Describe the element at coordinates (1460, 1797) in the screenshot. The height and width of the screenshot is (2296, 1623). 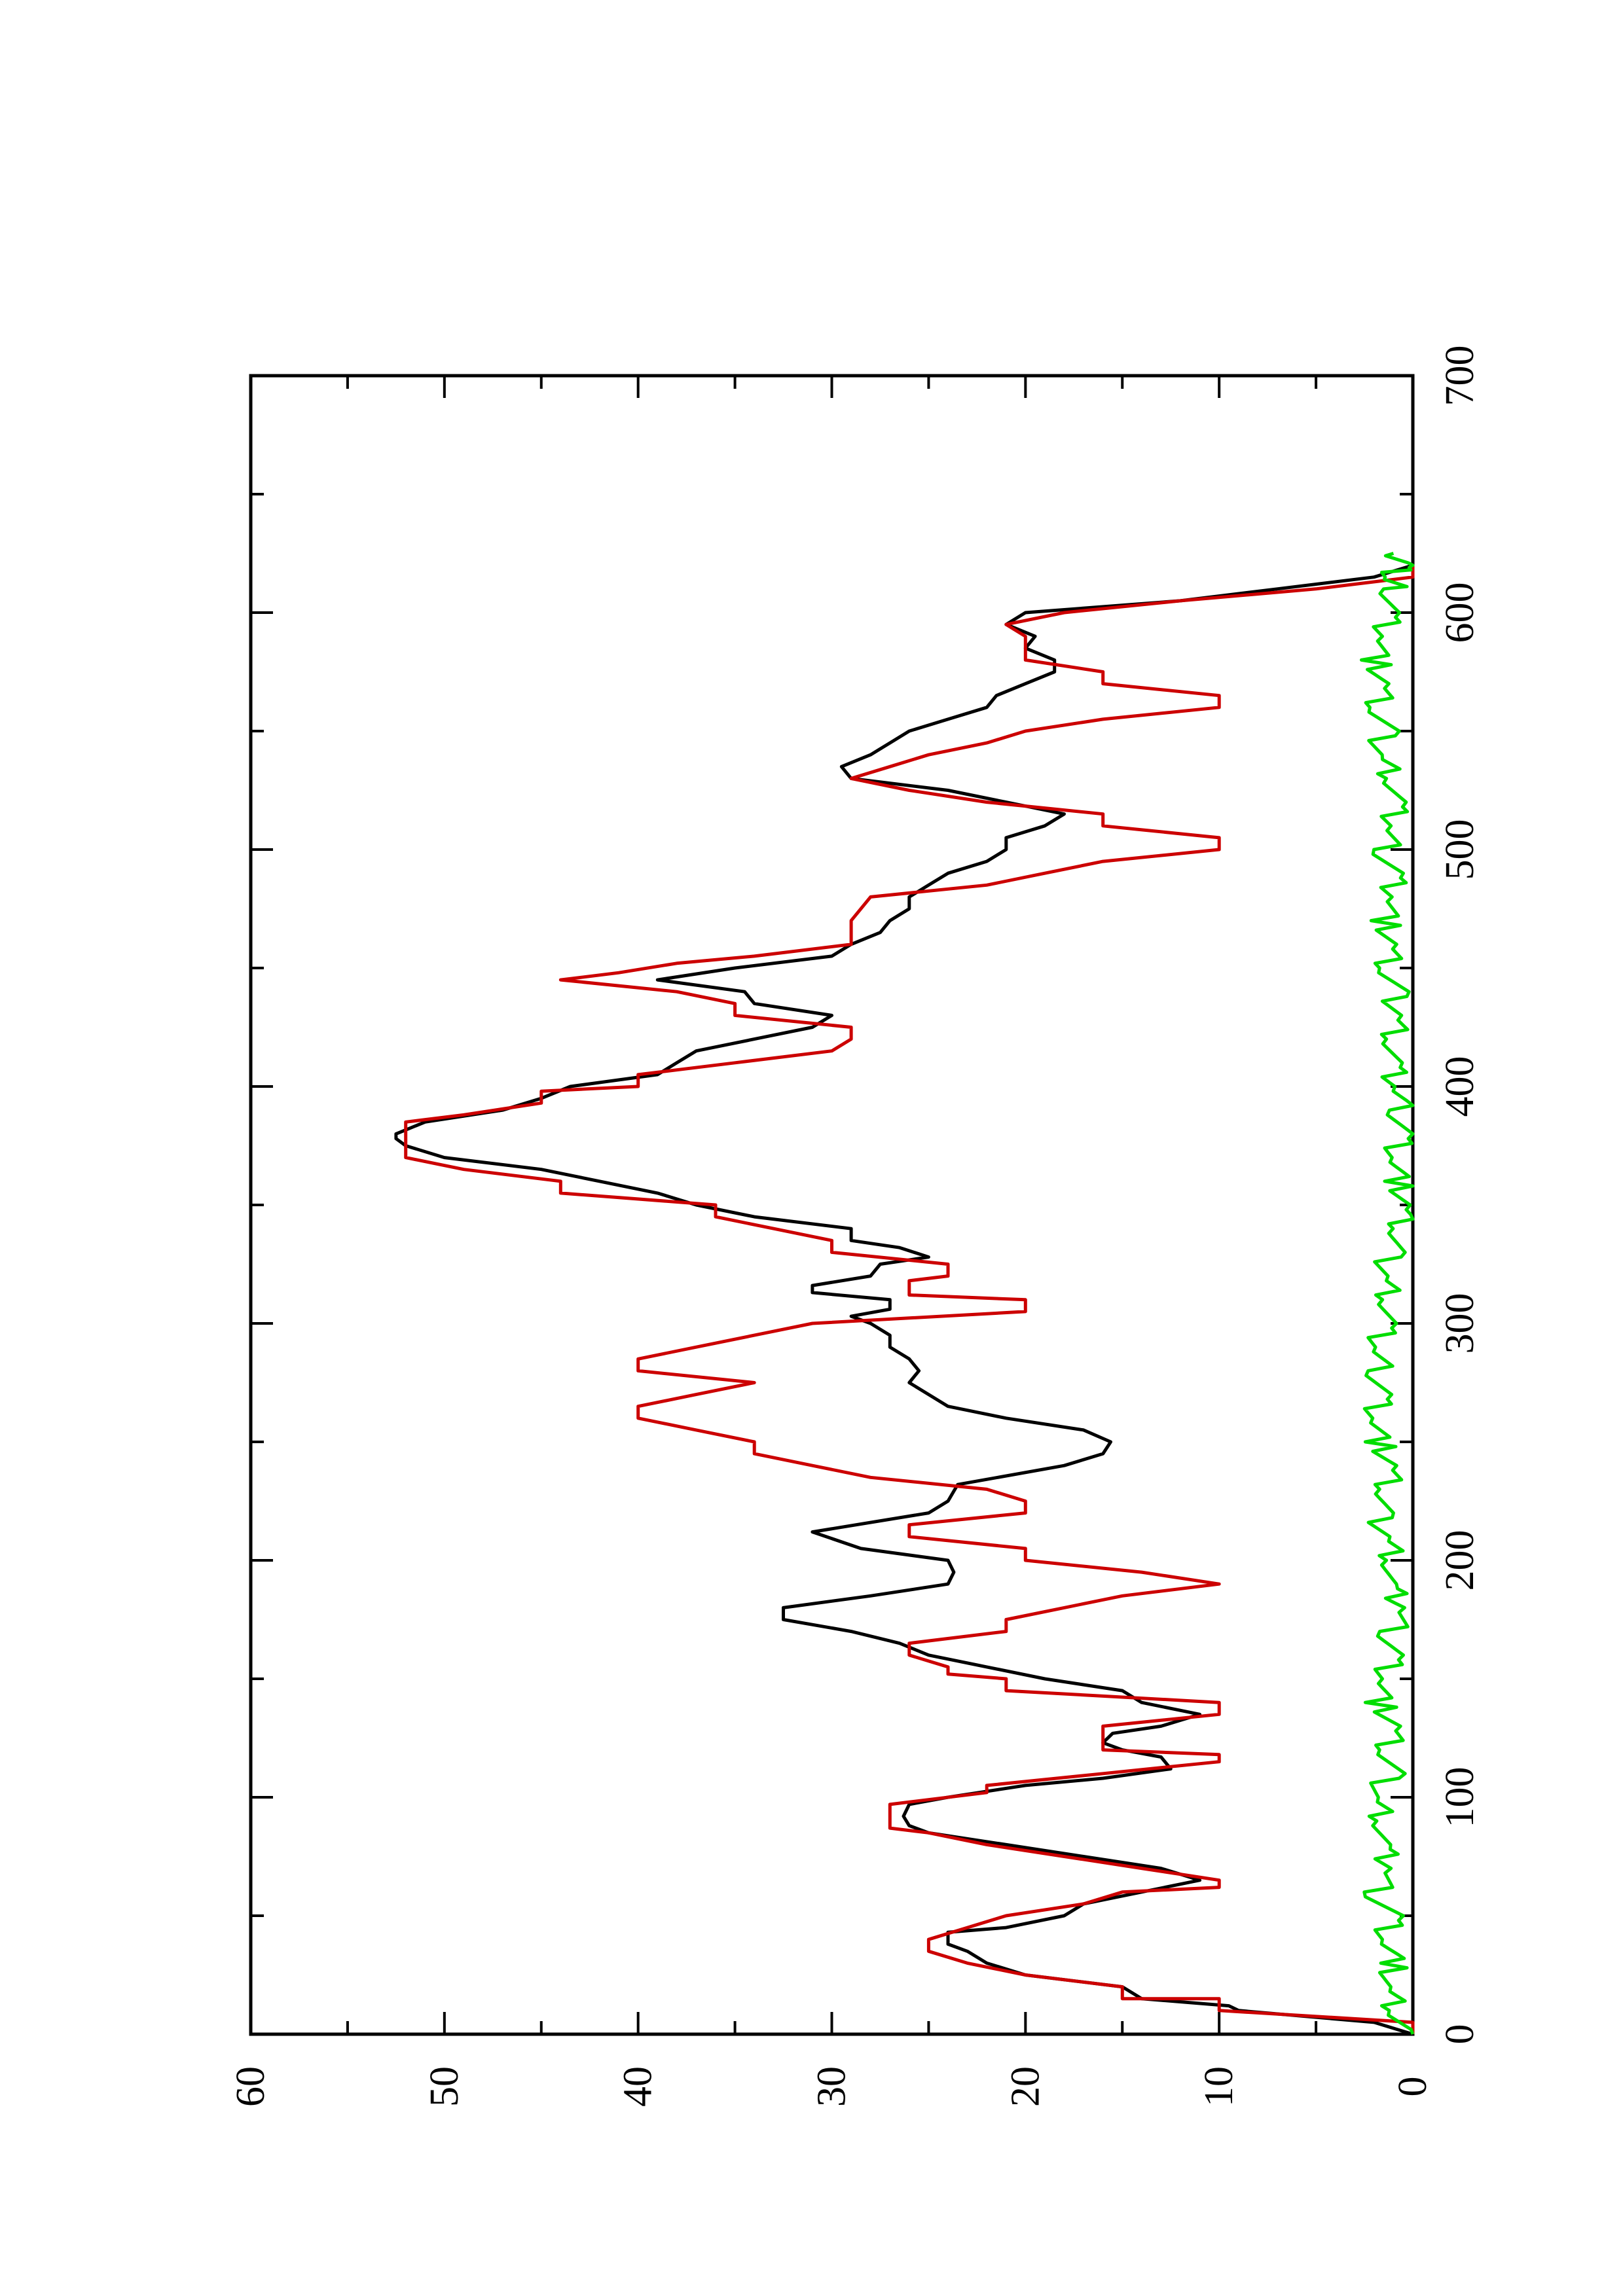
I see `x-tick-label: 100` at that location.